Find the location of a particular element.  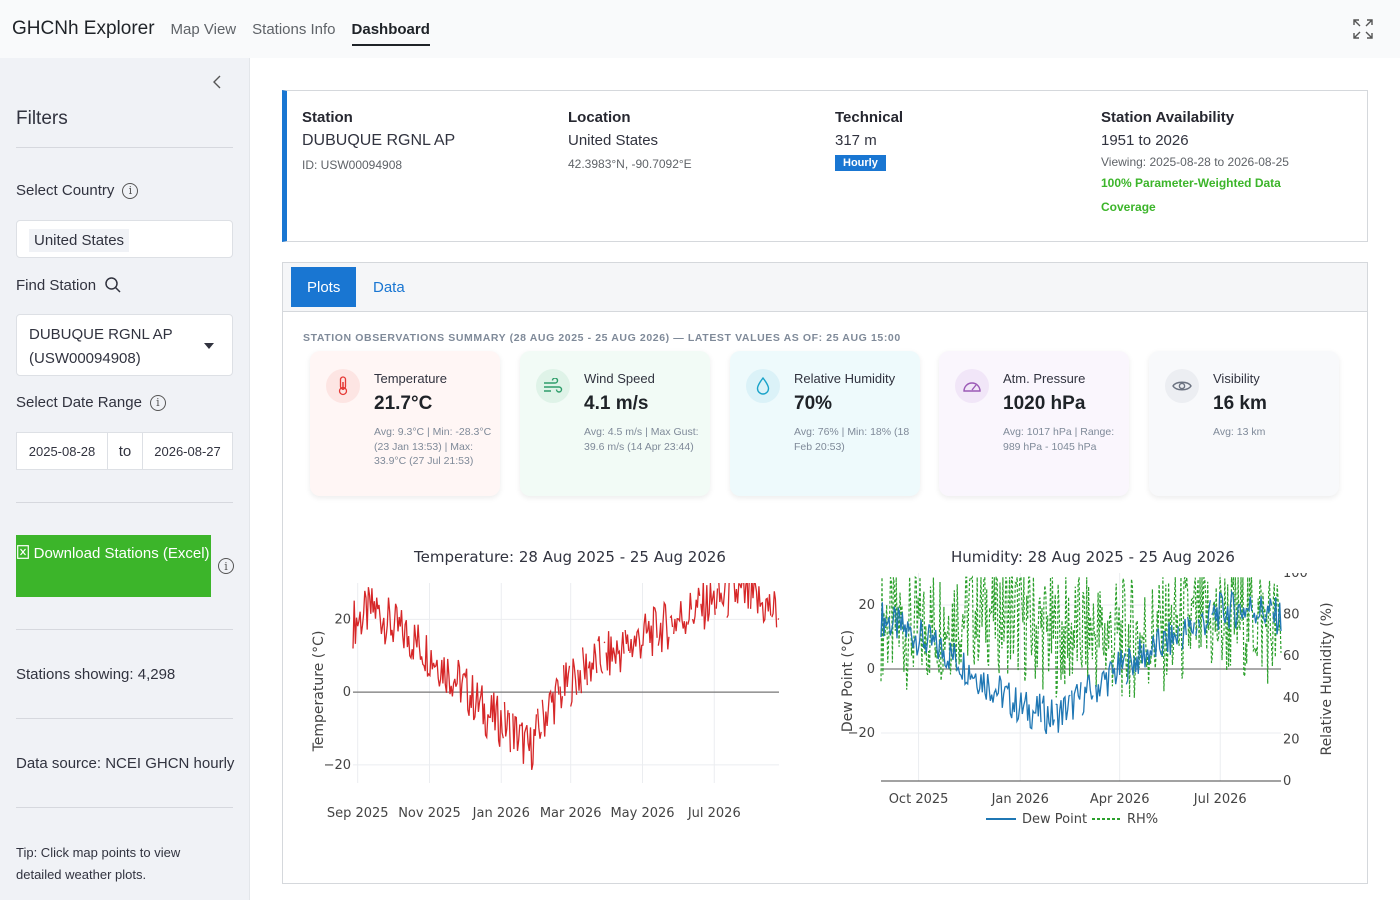

dew-point-series-line is located at coordinates (1081, 662).